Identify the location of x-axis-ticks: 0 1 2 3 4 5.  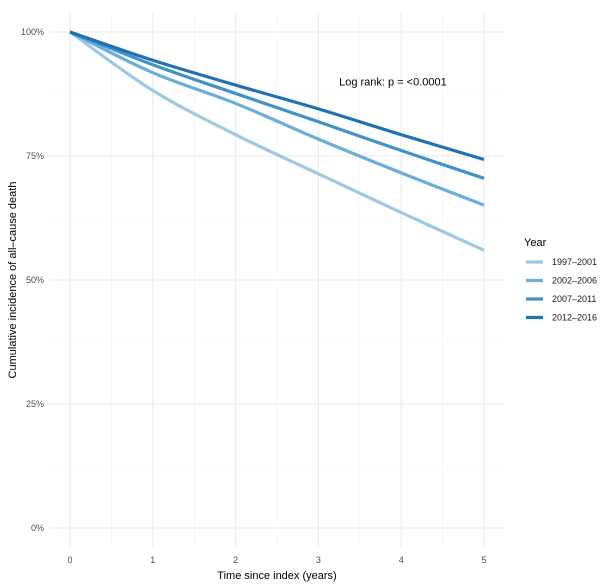
(276, 560).